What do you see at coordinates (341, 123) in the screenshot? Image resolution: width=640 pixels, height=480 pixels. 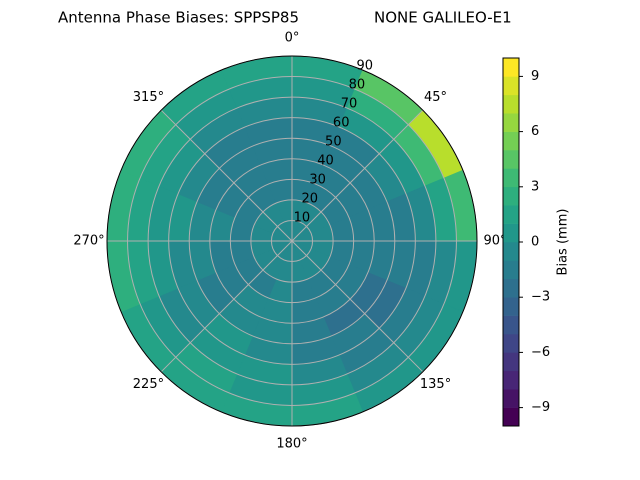 I see `r-tick-label: 60` at bounding box center [341, 123].